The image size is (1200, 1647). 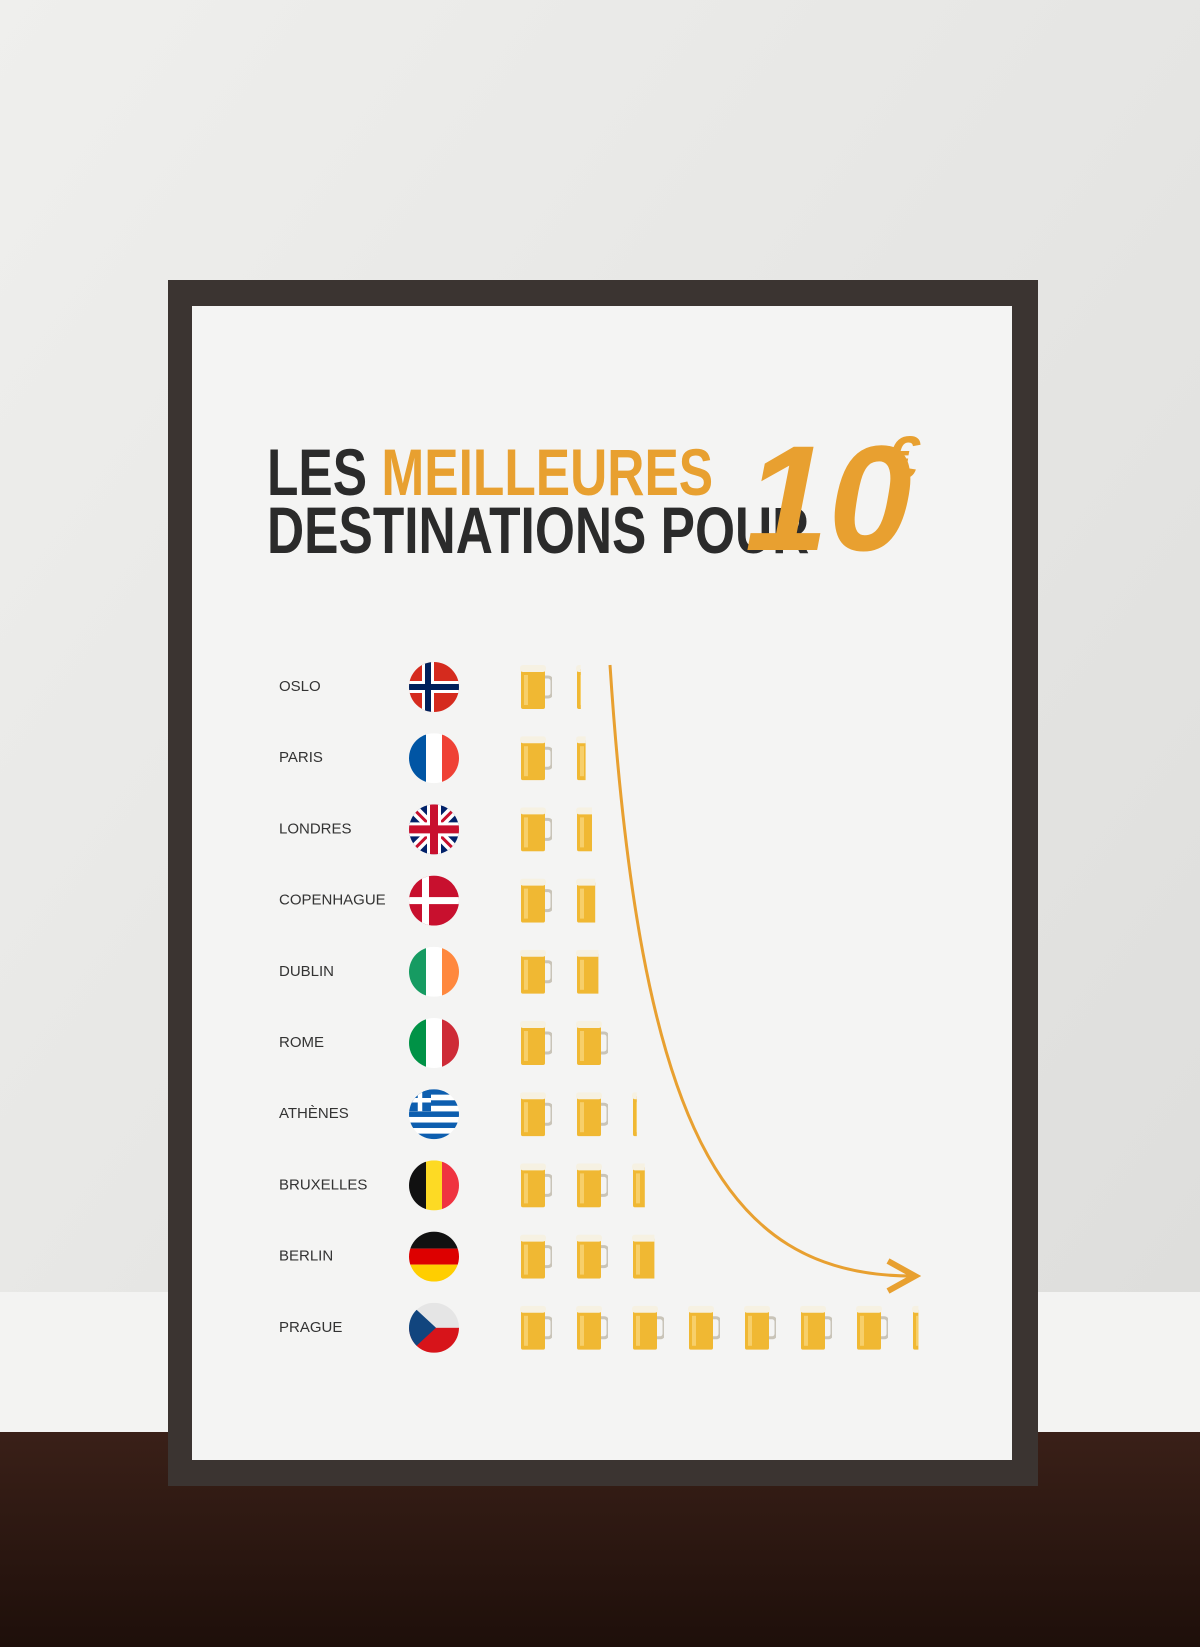 I want to click on title-dark: LES, so click(x=317, y=472).